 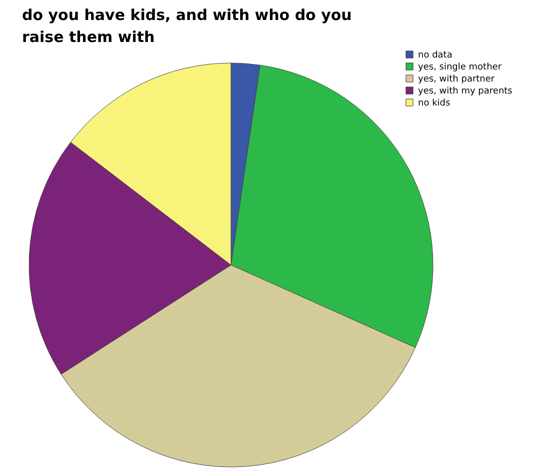 I want to click on legend-label: no data, so click(x=435, y=55).